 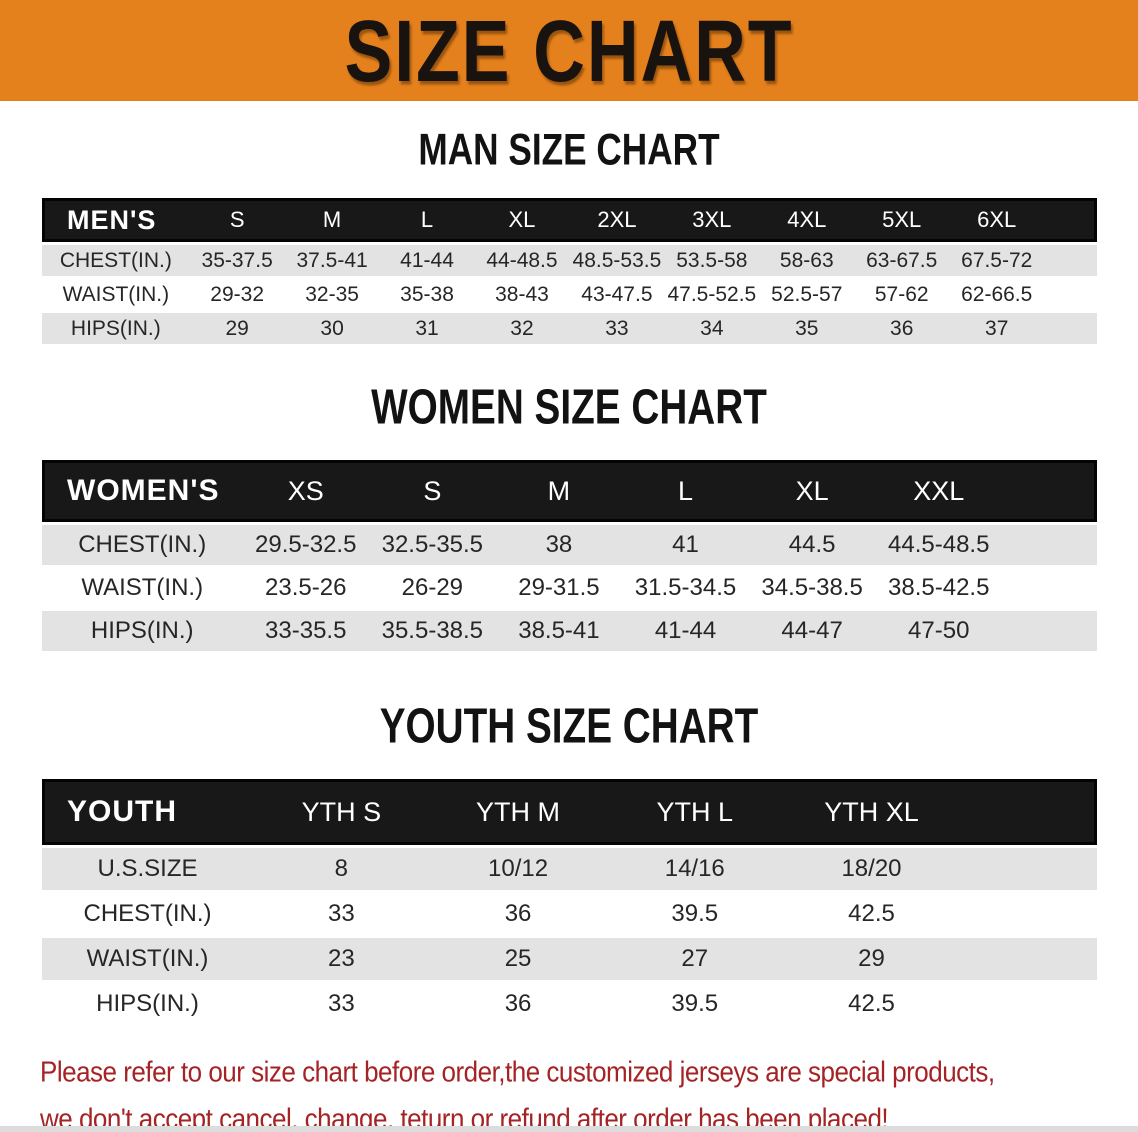 What do you see at coordinates (712, 294) in the screenshot?
I see `measurement-cell: 47.5-52.5` at bounding box center [712, 294].